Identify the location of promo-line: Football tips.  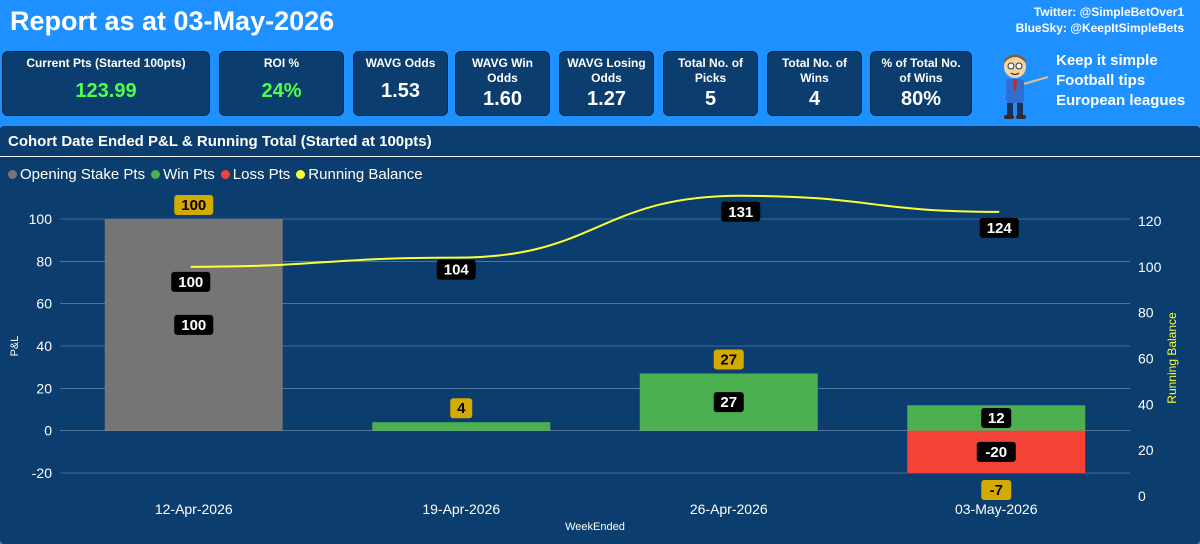
(1101, 80).